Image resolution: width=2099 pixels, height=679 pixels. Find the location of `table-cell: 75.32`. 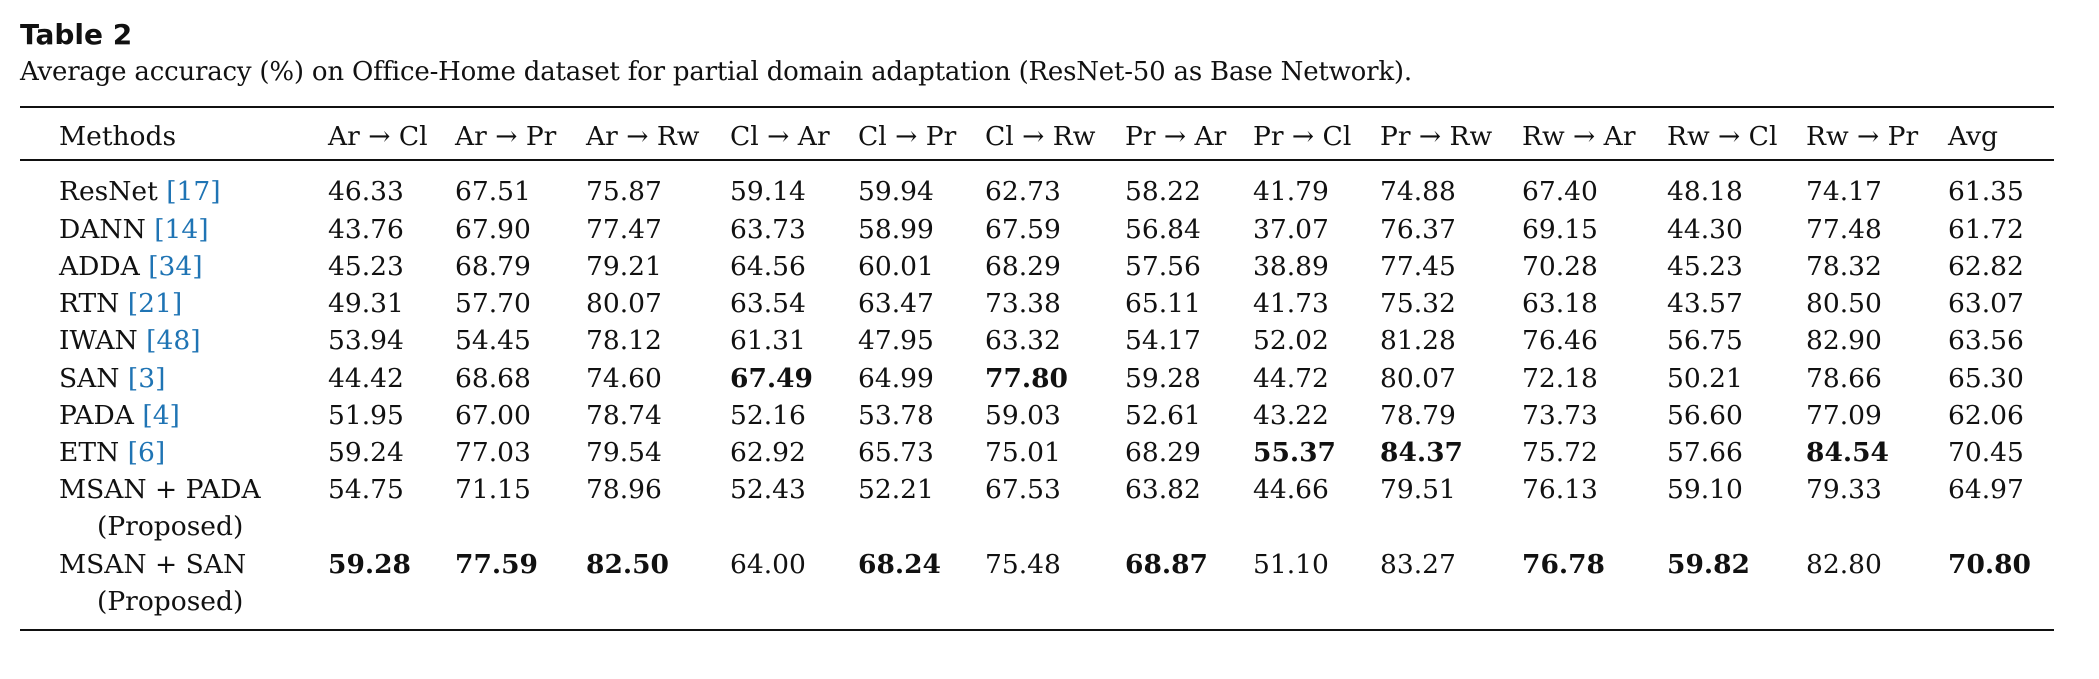

table-cell: 75.32 is located at coordinates (1418, 303).